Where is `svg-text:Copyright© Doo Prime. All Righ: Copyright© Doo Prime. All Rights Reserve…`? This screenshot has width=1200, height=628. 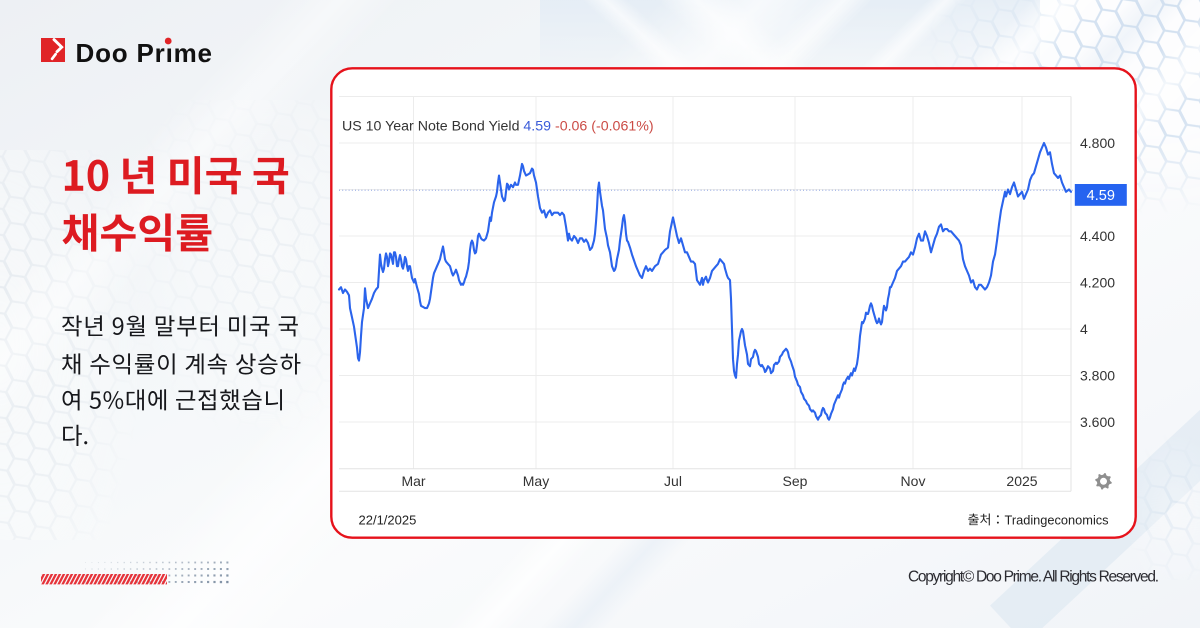
svg-text:Copyright© Doo Prime. All Righ: Copyright© Doo Prime. All Rights Reserve… is located at coordinates (1033, 577).